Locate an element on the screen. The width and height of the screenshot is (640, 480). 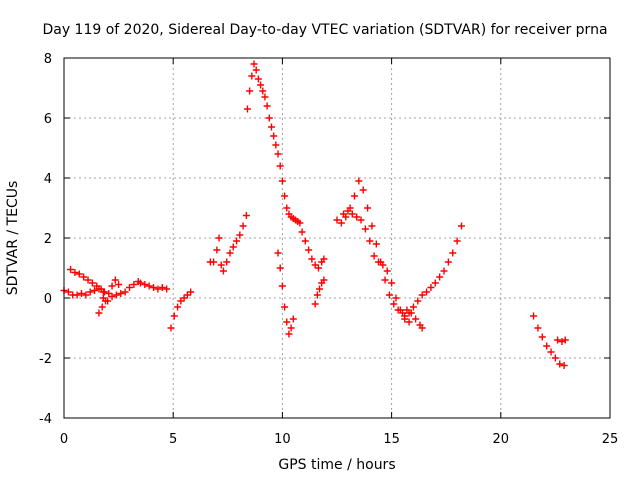
series-s8 is located at coordinates (273, 143).